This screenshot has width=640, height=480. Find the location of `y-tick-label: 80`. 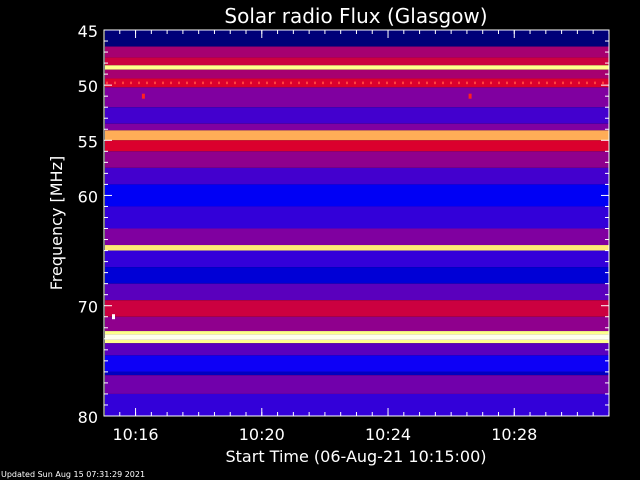

y-tick-label: 80 is located at coordinates (88, 417).